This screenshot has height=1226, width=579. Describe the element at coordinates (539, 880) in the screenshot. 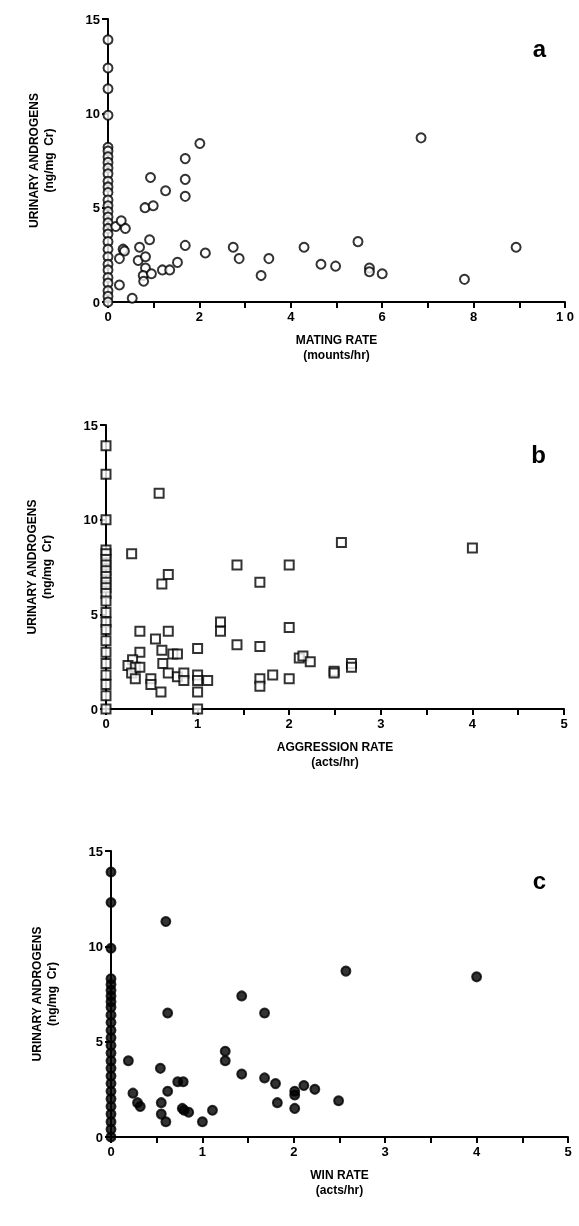

I see `text: c` at that location.